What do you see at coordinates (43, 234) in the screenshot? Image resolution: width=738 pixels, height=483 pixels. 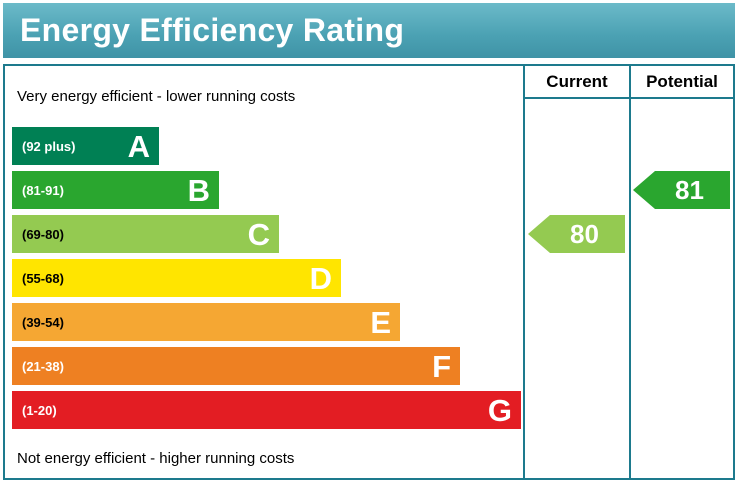 I see `band-c-range: (69-80)` at bounding box center [43, 234].